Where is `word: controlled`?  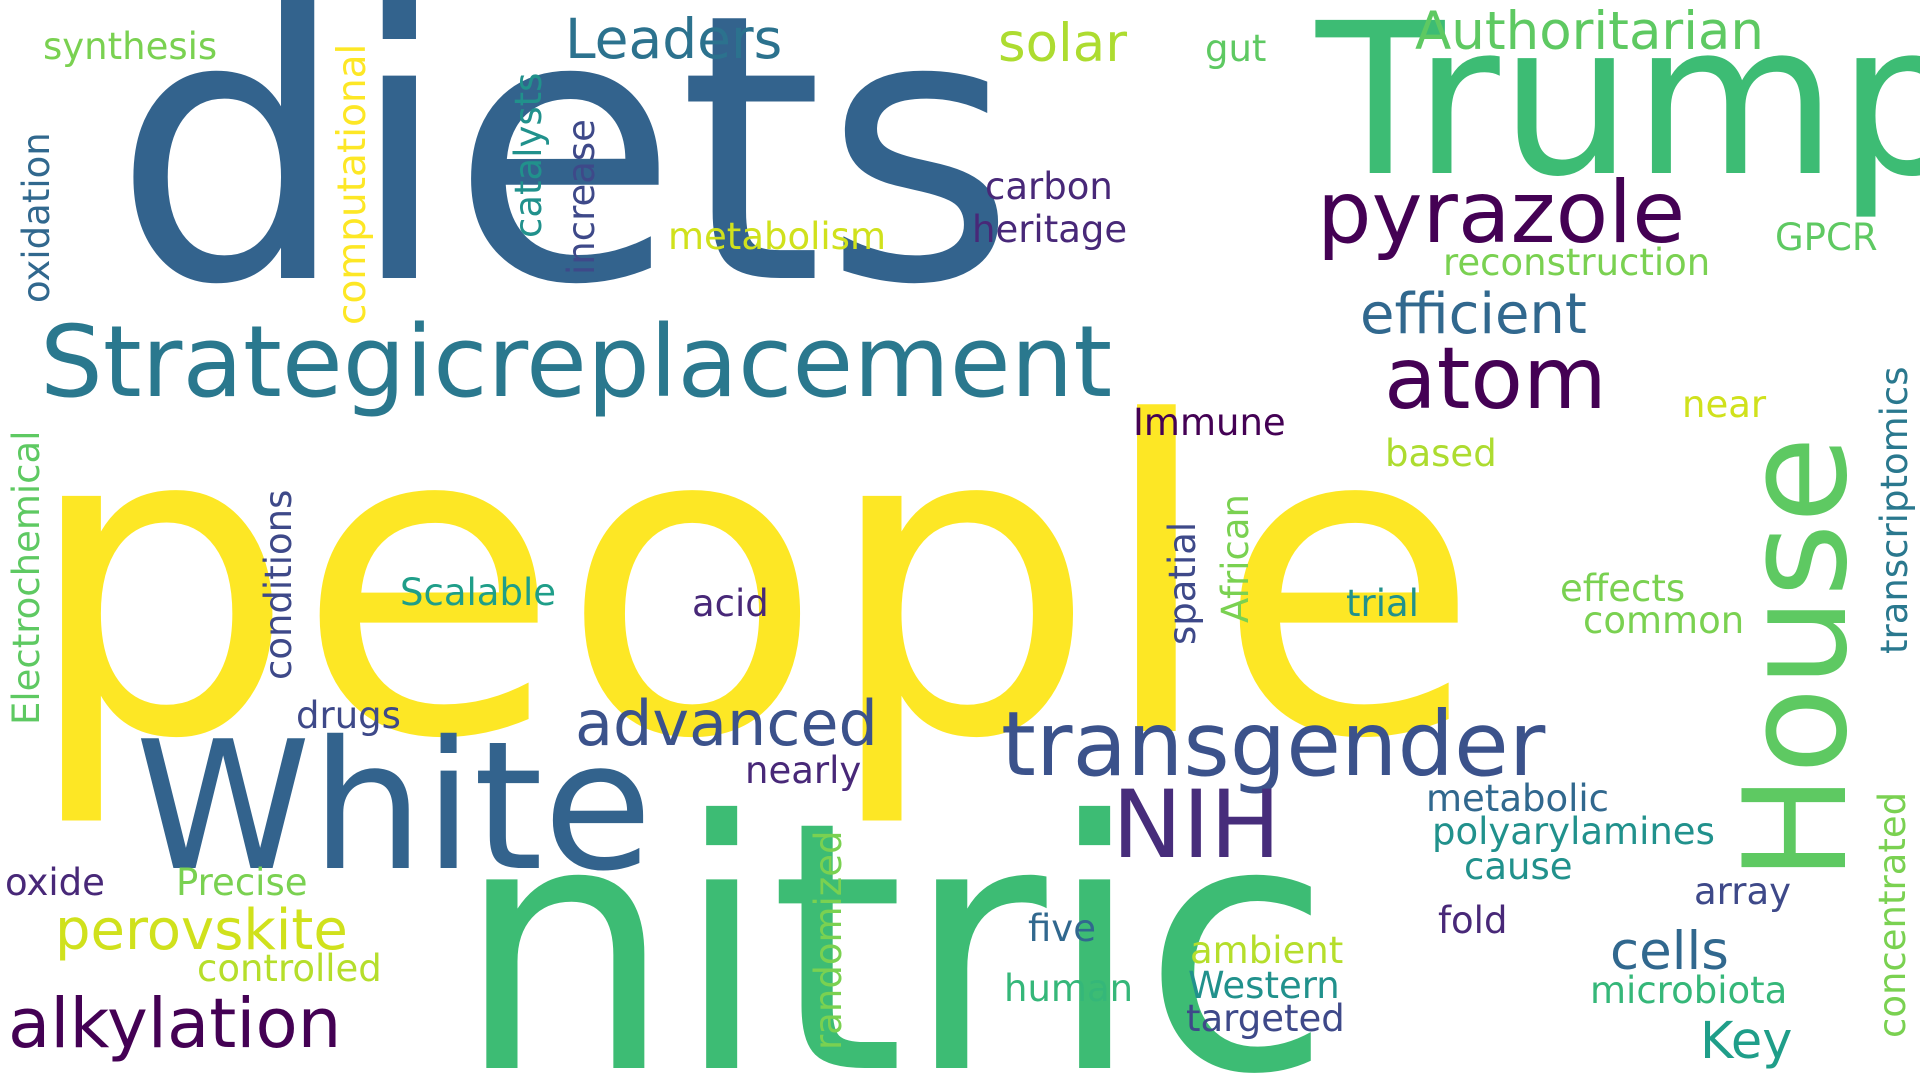 word: controlled is located at coordinates (289, 968).